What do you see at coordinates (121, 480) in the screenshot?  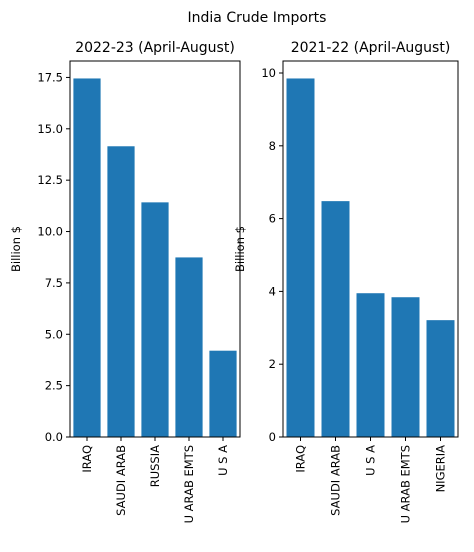 I see `chart-left-xtick-label: SAUDI ARAB` at bounding box center [121, 480].